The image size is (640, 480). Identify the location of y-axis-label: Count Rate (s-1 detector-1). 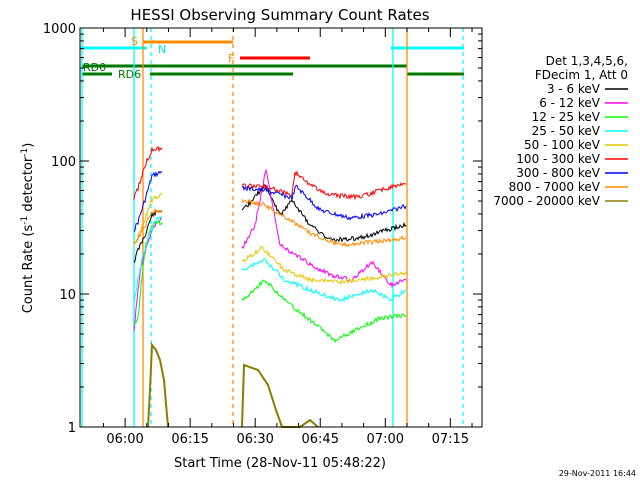
(28, 228).